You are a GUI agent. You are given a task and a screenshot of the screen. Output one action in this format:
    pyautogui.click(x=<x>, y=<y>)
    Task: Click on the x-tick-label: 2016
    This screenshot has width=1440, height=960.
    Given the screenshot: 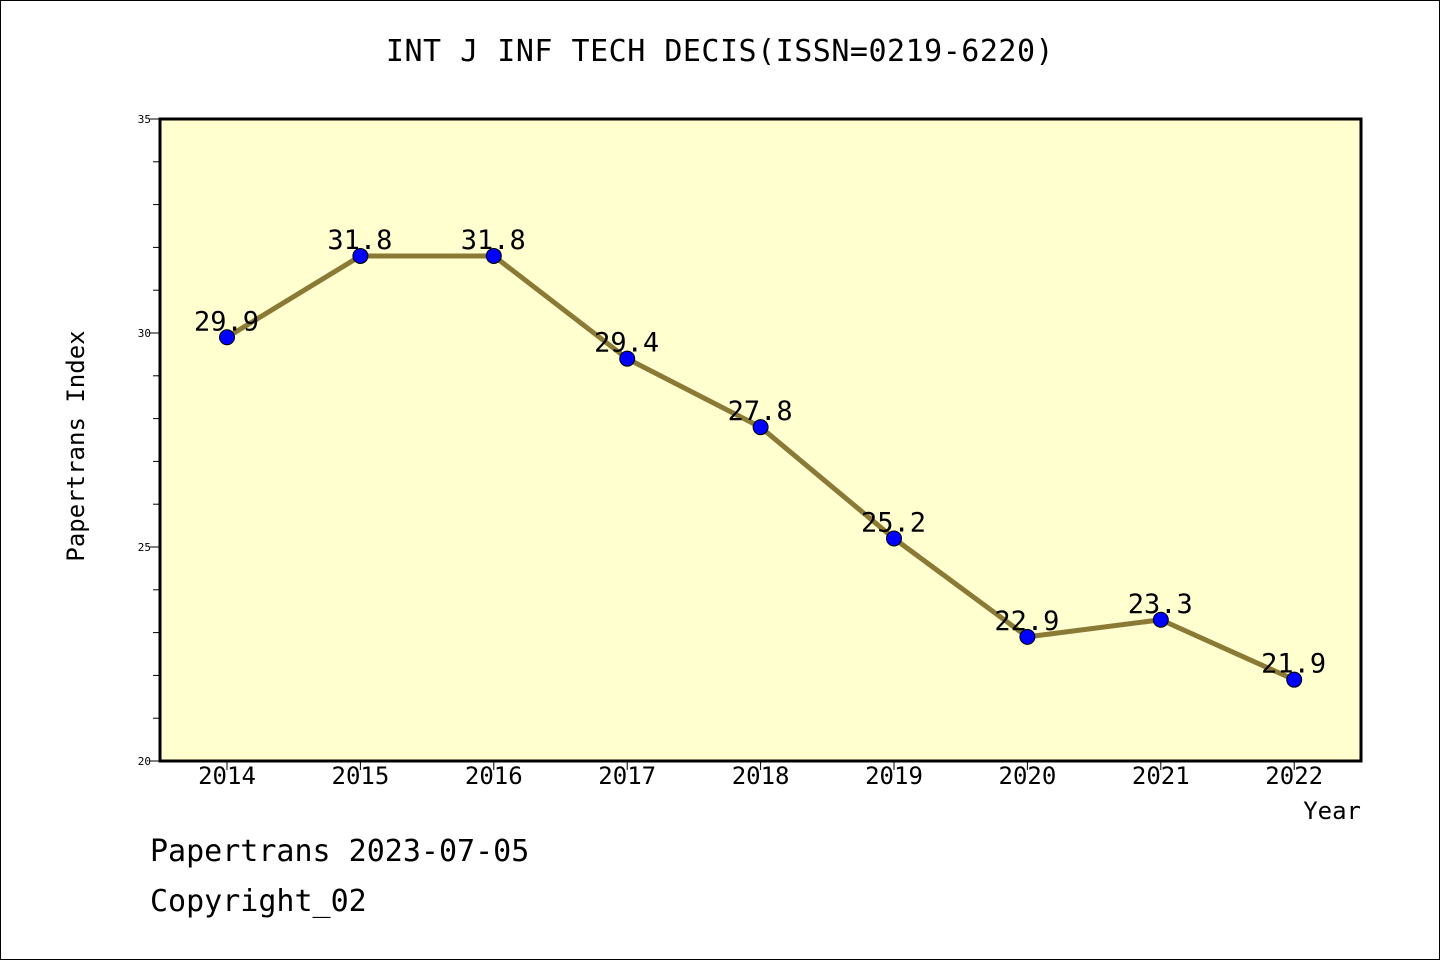 What is the action you would take?
    pyautogui.click(x=494, y=776)
    